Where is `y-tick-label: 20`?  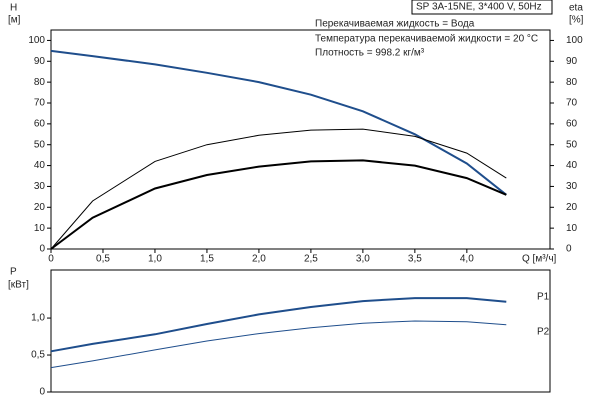 y-tick-label: 20 is located at coordinates (40, 207).